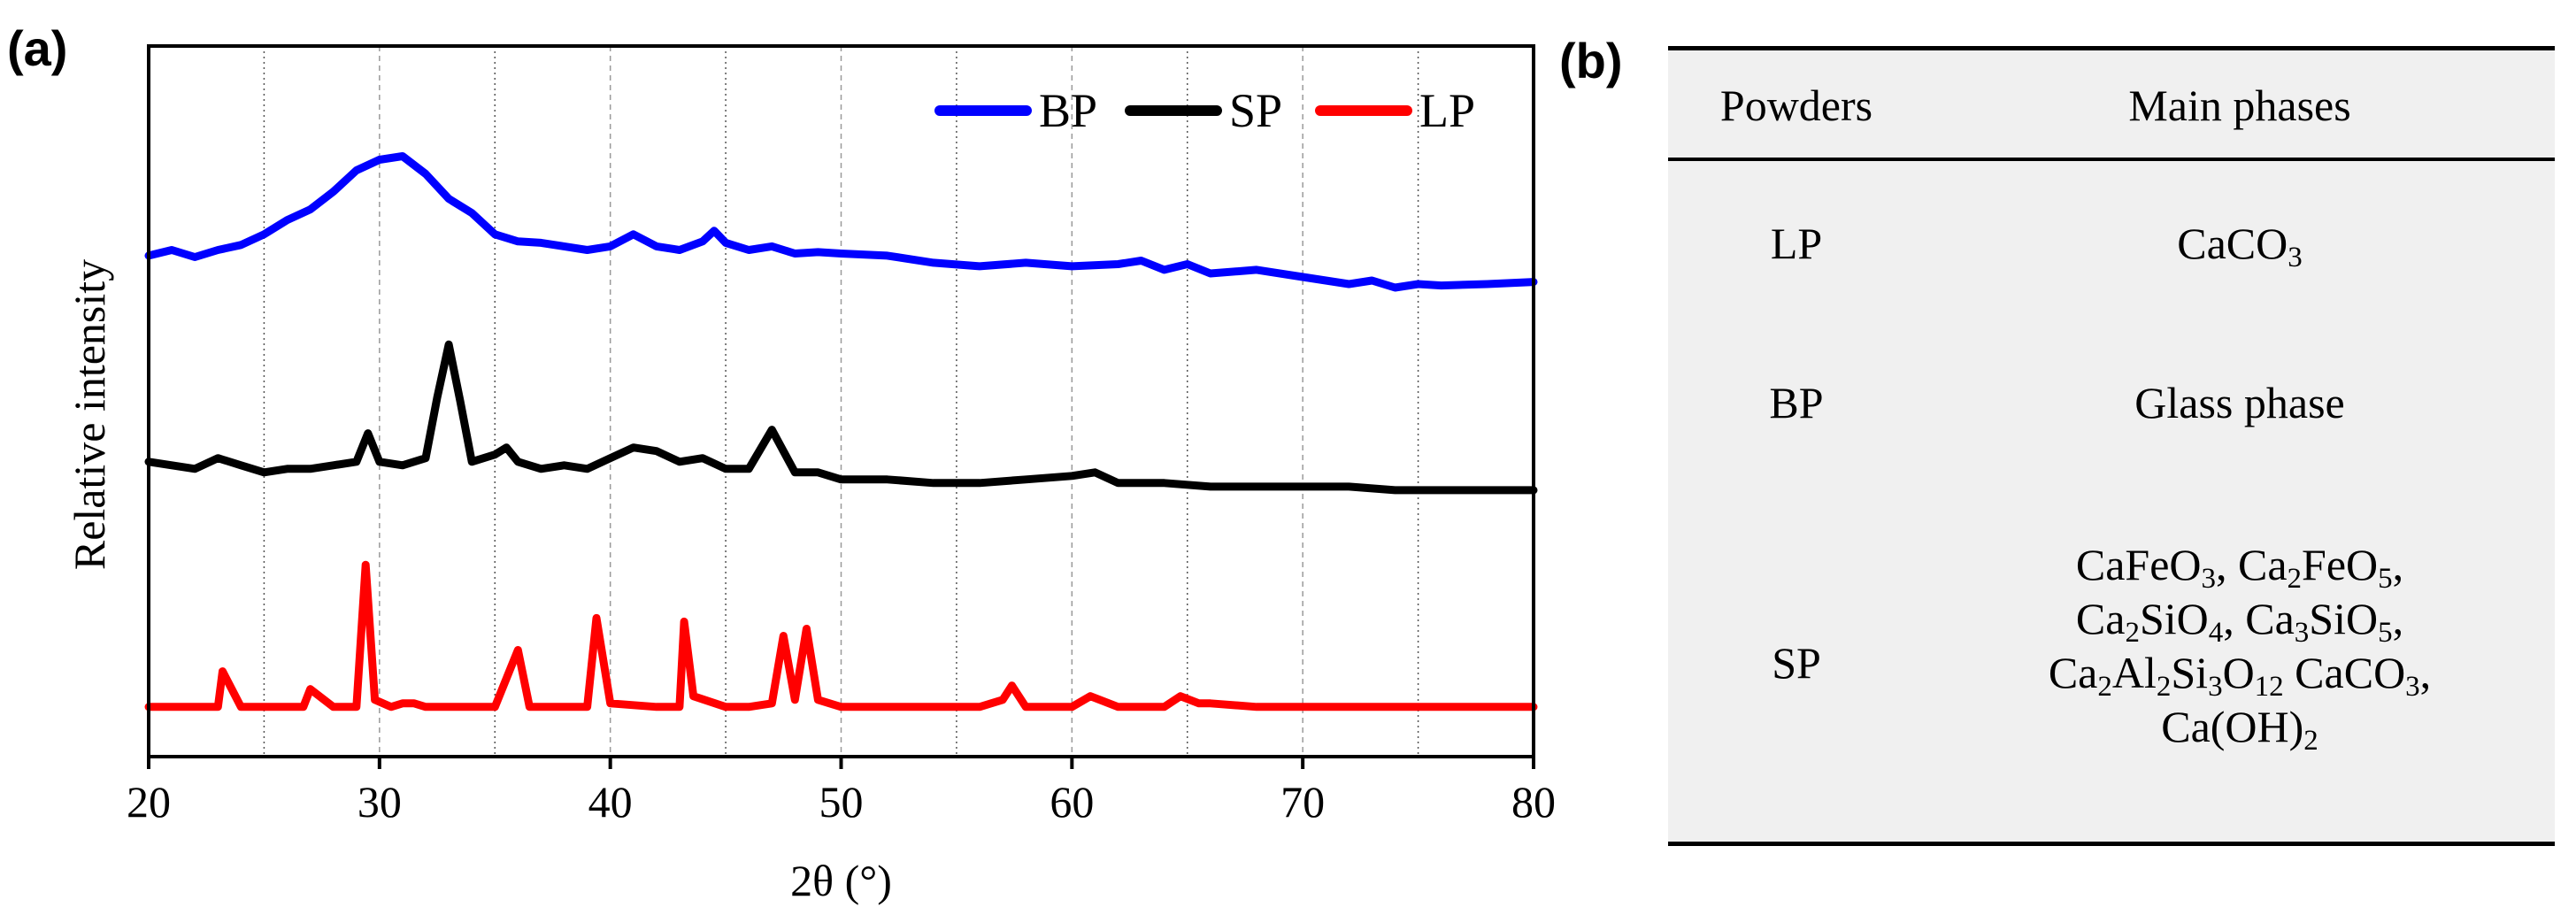 This screenshot has width=2576, height=923. Describe the element at coordinates (1072, 802) in the screenshot. I see `x-tick-label: 60` at that location.